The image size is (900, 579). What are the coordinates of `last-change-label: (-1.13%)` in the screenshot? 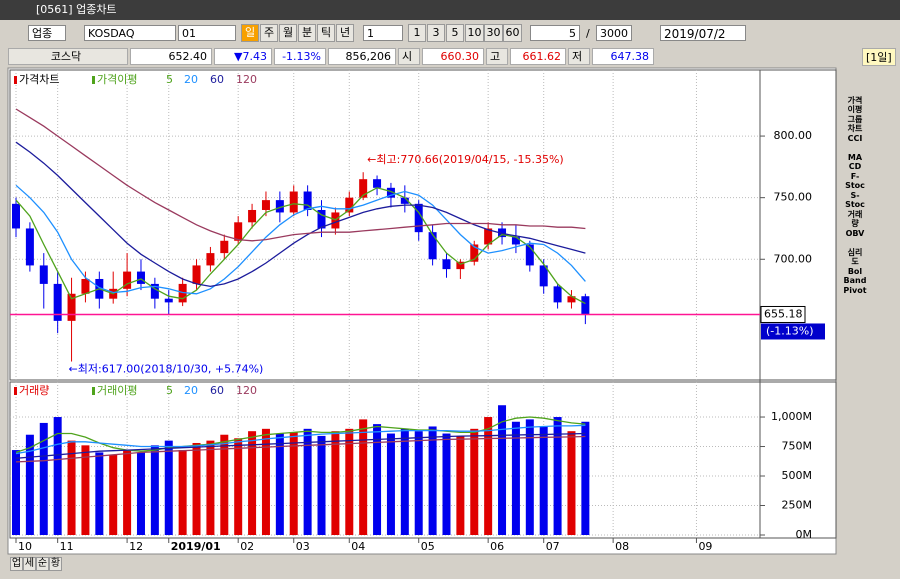 It's located at (790, 330).